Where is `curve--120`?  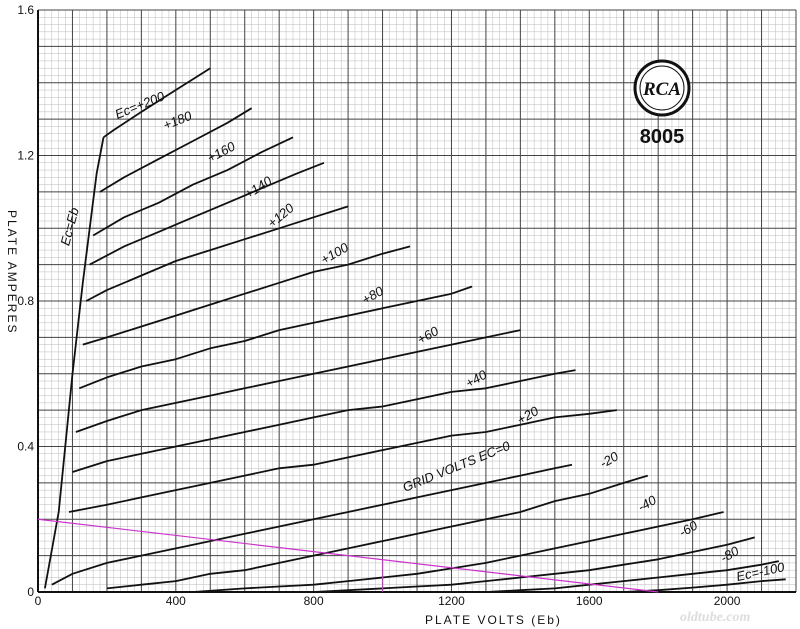
curve--120 is located at coordinates (217, 253).